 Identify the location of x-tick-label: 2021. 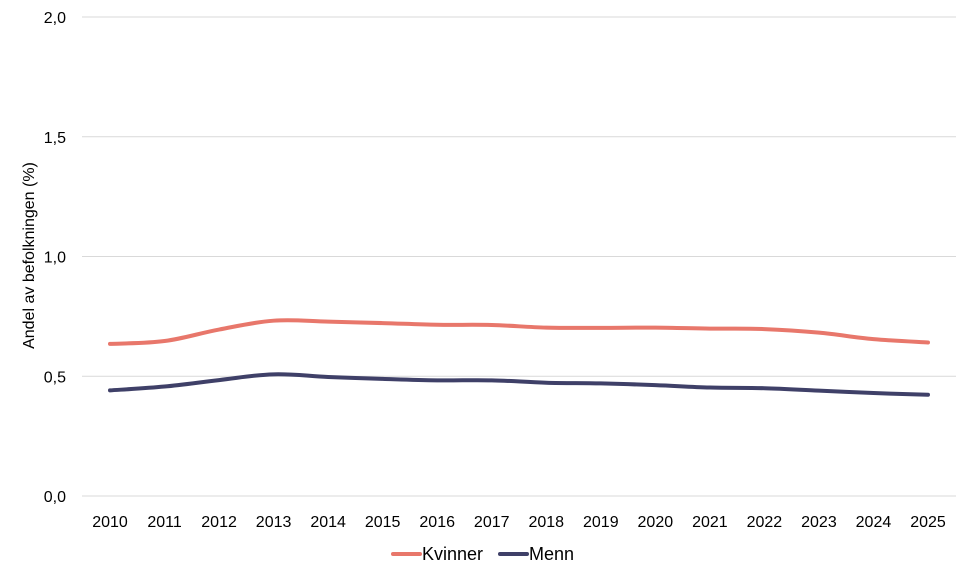
(710, 522).